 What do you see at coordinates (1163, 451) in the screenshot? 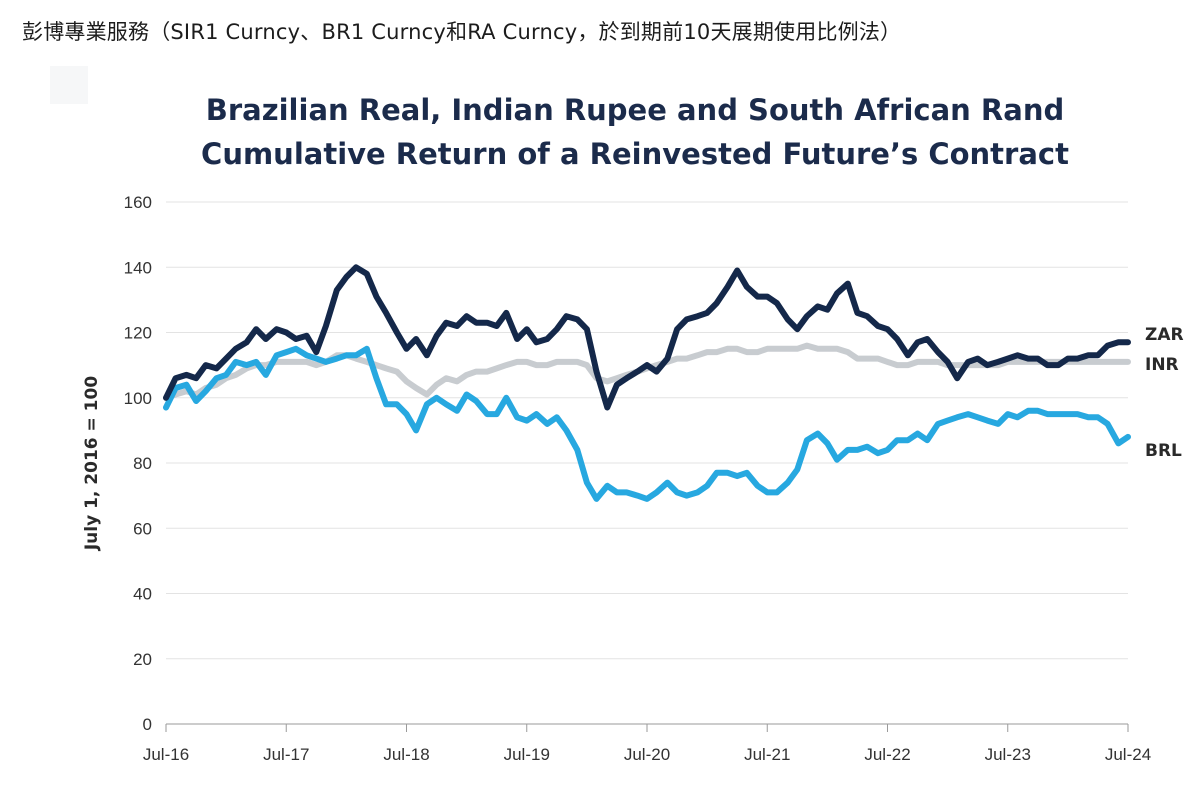
I see `series-label-brl: BRL` at bounding box center [1163, 451].